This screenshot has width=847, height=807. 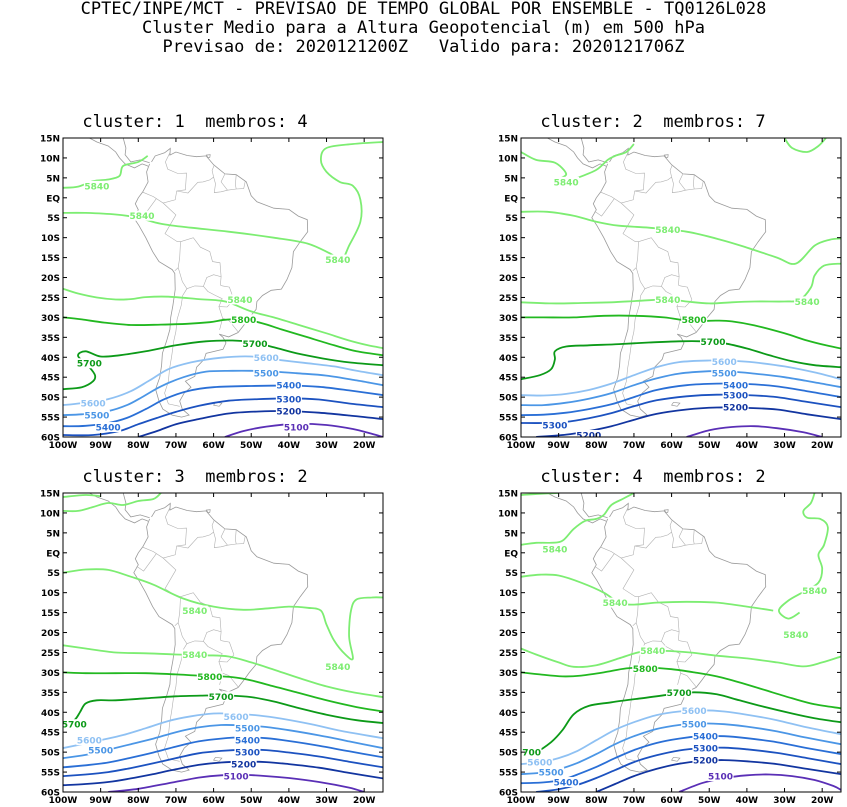 What do you see at coordinates (554, 427) in the screenshot?
I see `contour-label: 5300` at bounding box center [554, 427].